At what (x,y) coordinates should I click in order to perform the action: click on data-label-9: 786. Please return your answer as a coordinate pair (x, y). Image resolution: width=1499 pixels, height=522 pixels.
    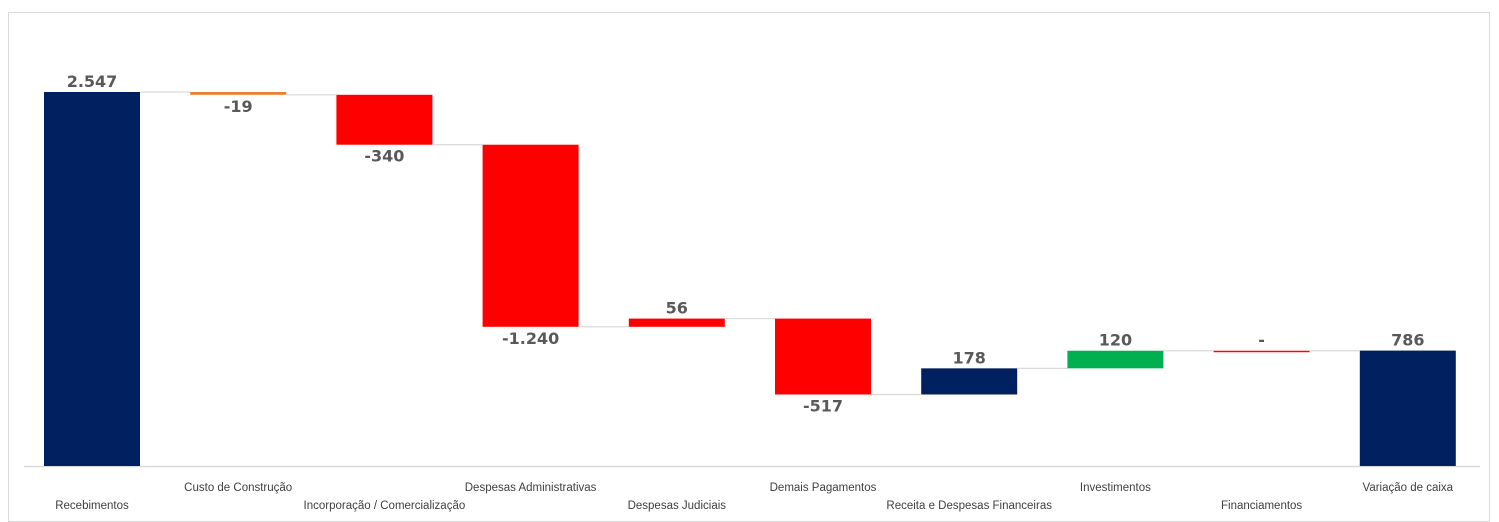
    Looking at the image, I should click on (1407, 340).